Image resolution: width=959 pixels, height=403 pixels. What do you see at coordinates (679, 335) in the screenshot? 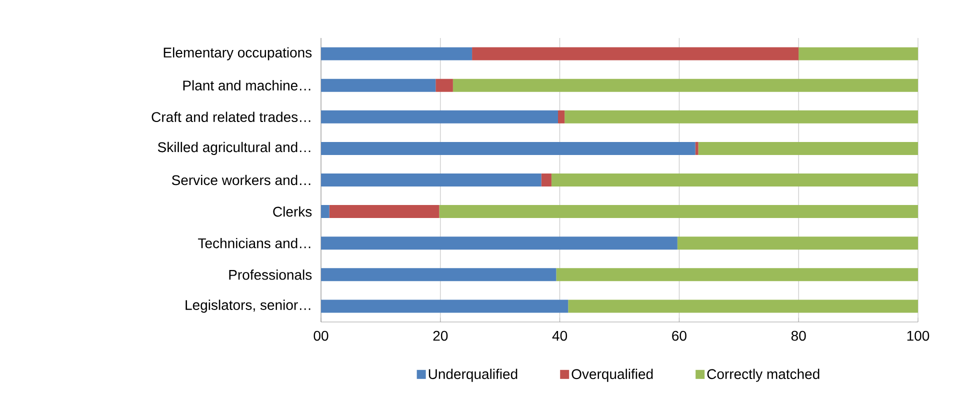
I see `x-tick-label: 60` at bounding box center [679, 335].